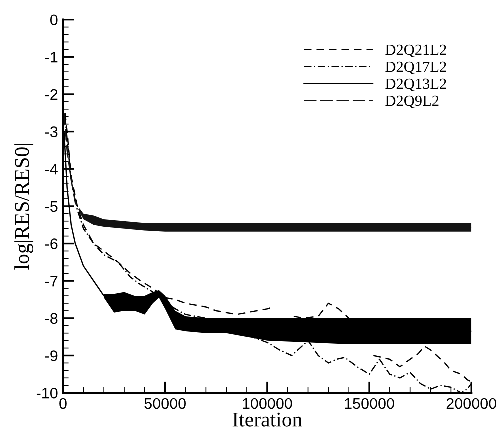 Image resolution: width=498 pixels, height=431 pixels. Describe the element at coordinates (51, 206) in the screenshot. I see `y-tick-label: -5` at that location.